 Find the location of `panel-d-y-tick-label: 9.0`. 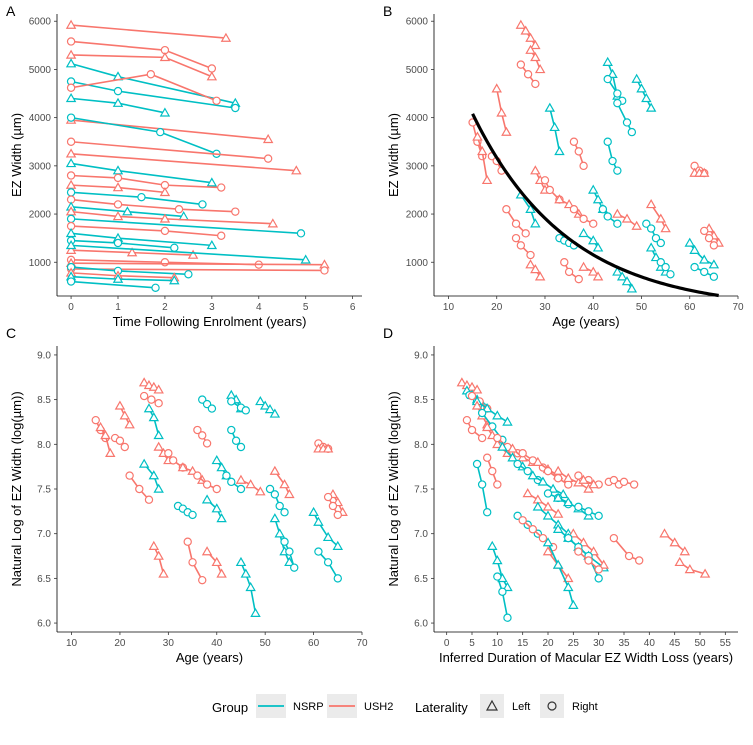

panel-d-y-tick-label: 9.0 is located at coordinates (421, 355).